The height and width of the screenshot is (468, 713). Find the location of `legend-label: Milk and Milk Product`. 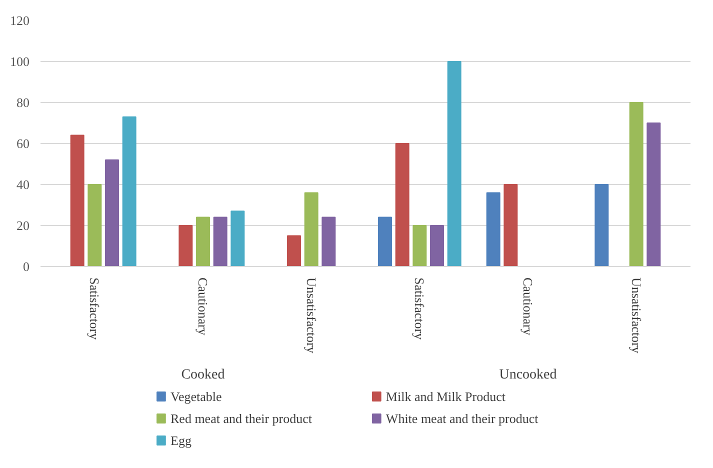

legend-label: Milk and Milk Product is located at coordinates (446, 396).